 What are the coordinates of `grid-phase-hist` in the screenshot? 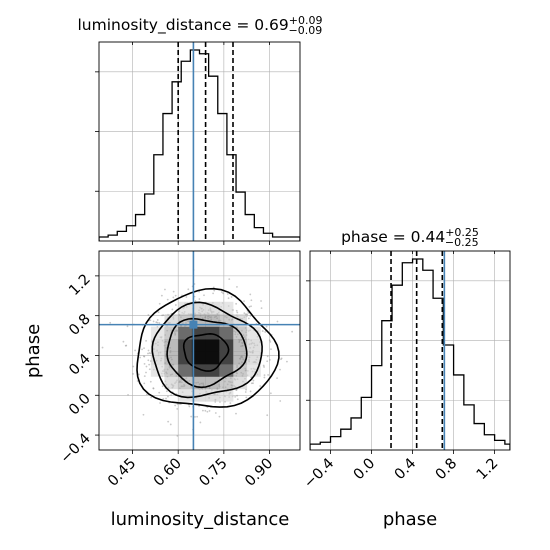 It's located at (410, 350).